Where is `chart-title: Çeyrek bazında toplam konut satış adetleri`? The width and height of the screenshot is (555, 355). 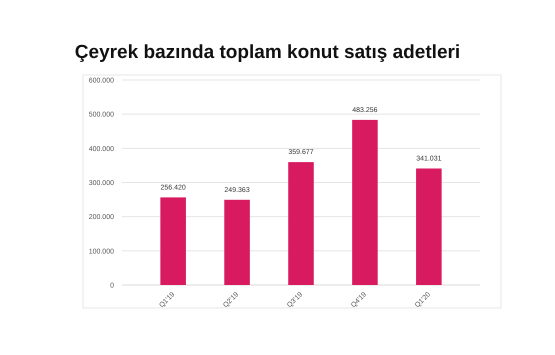
chart-title: Çeyrek bazında toplam konut satış adetleri is located at coordinates (267, 52).